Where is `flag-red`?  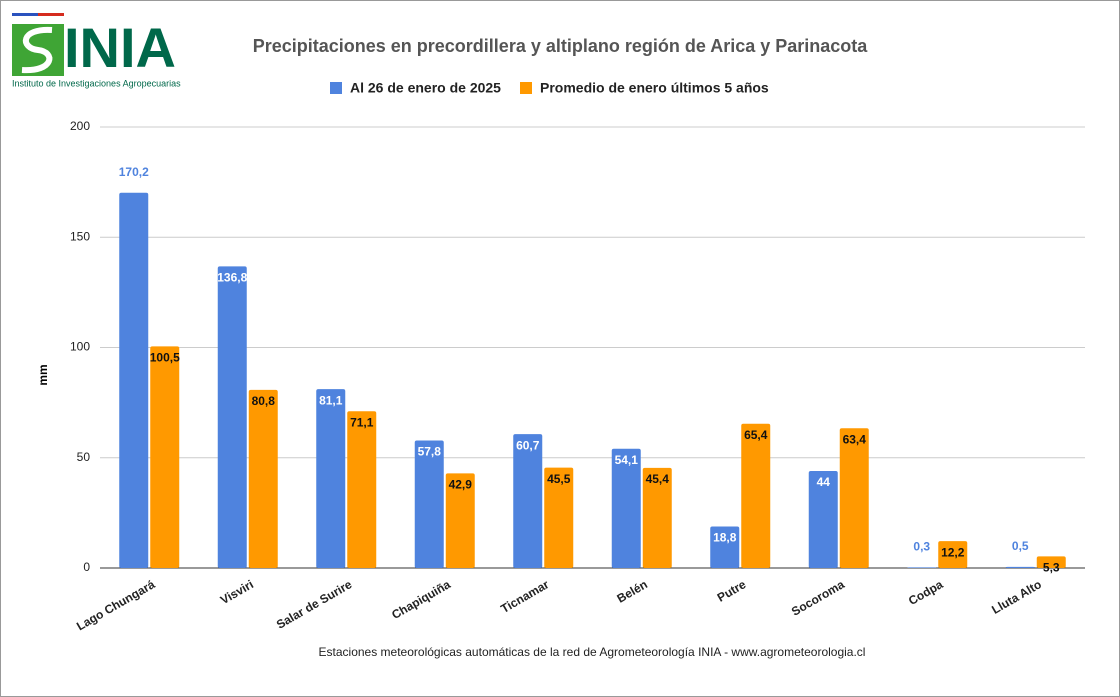 flag-red is located at coordinates (51, 14).